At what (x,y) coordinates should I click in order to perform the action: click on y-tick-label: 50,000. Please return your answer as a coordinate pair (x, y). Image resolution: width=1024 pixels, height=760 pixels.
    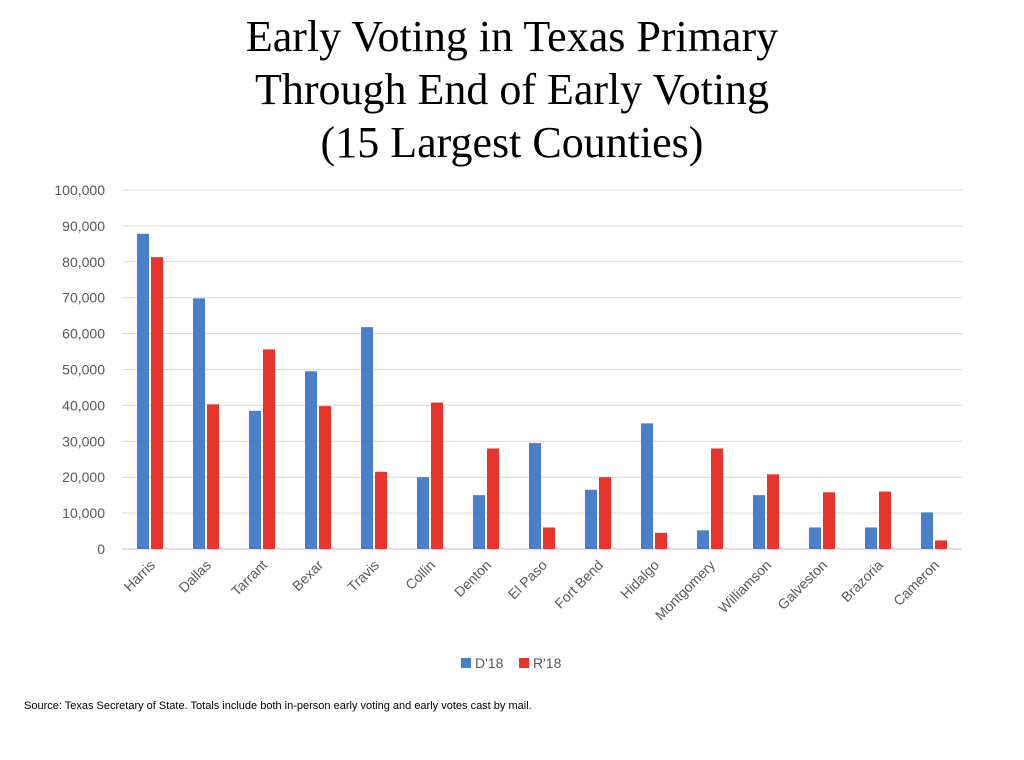
    Looking at the image, I should click on (83, 370).